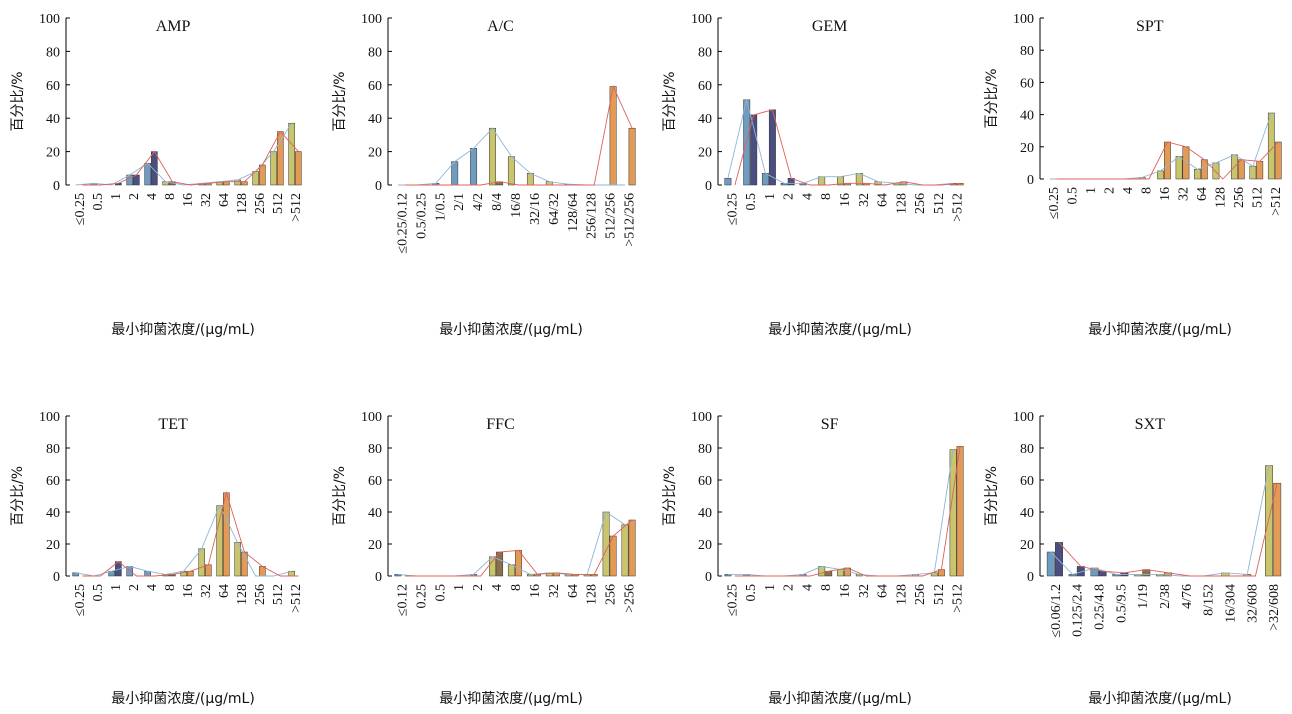 This screenshot has height=714, width=1292. Describe the element at coordinates (1187, 596) in the screenshot. I see `x-tick-label: 4/76` at that location.